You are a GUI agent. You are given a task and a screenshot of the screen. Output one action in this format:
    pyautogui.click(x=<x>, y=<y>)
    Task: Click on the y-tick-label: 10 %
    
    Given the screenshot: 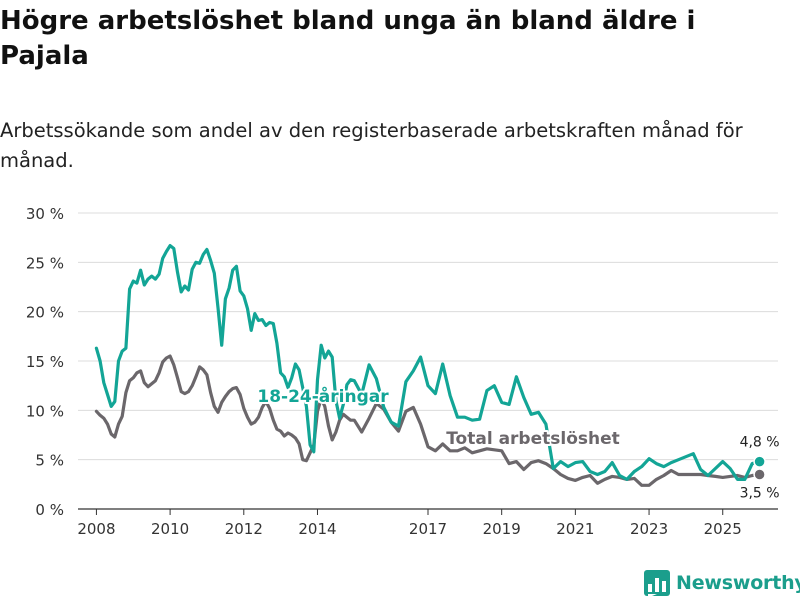 What is the action you would take?
    pyautogui.click(x=45, y=411)
    